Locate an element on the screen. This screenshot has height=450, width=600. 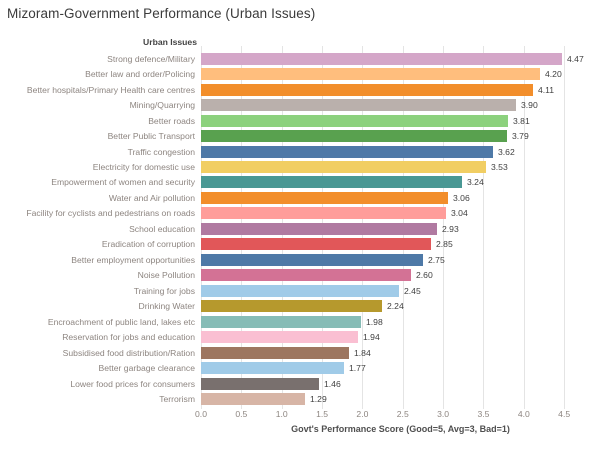
category-label: Lower food prices for consumers is located at coordinates (132, 383).